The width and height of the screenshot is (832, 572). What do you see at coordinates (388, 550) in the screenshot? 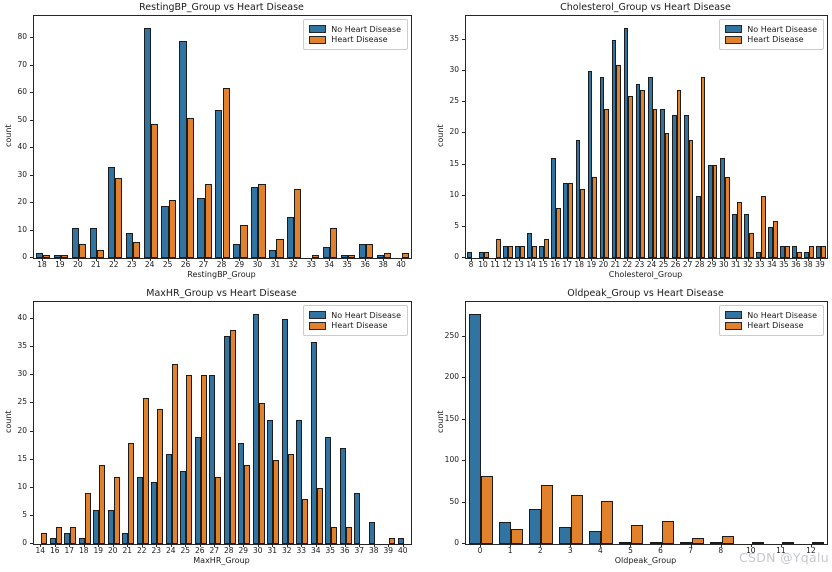
I see `x-tick-label: 39` at bounding box center [388, 550].